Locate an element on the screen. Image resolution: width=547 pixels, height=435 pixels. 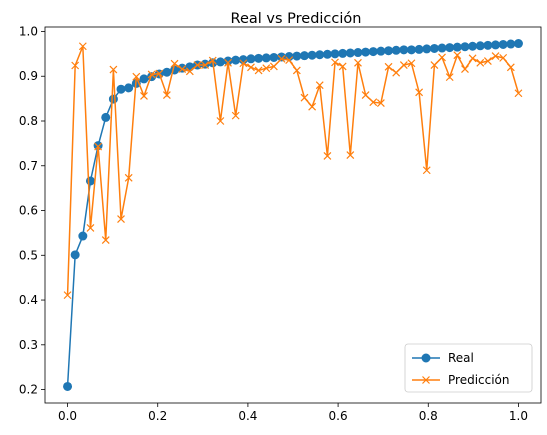
y-tick-label: 0.9 is located at coordinates (28, 76).